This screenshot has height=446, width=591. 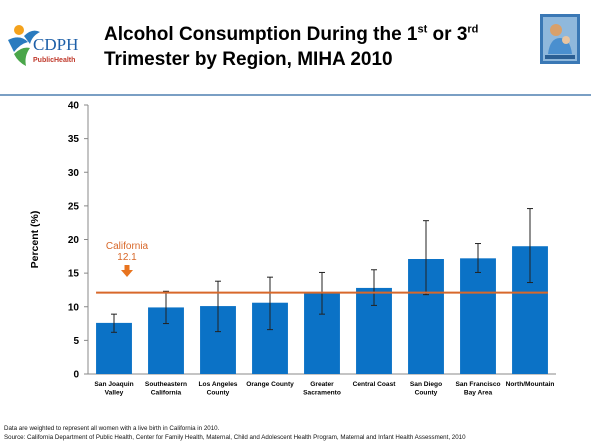 I want to click on y-tick-label: 30, so click(x=74, y=173).